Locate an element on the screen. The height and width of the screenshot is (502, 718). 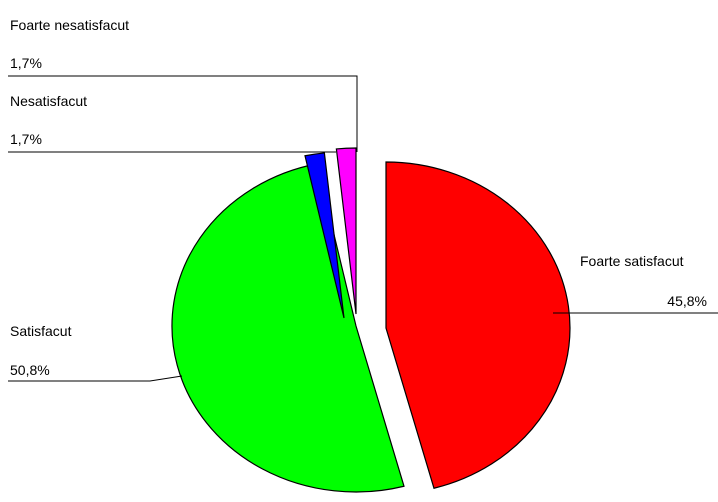
slice-label-foarte-satisfacut: Foarte satisfacut is located at coordinates (632, 261).